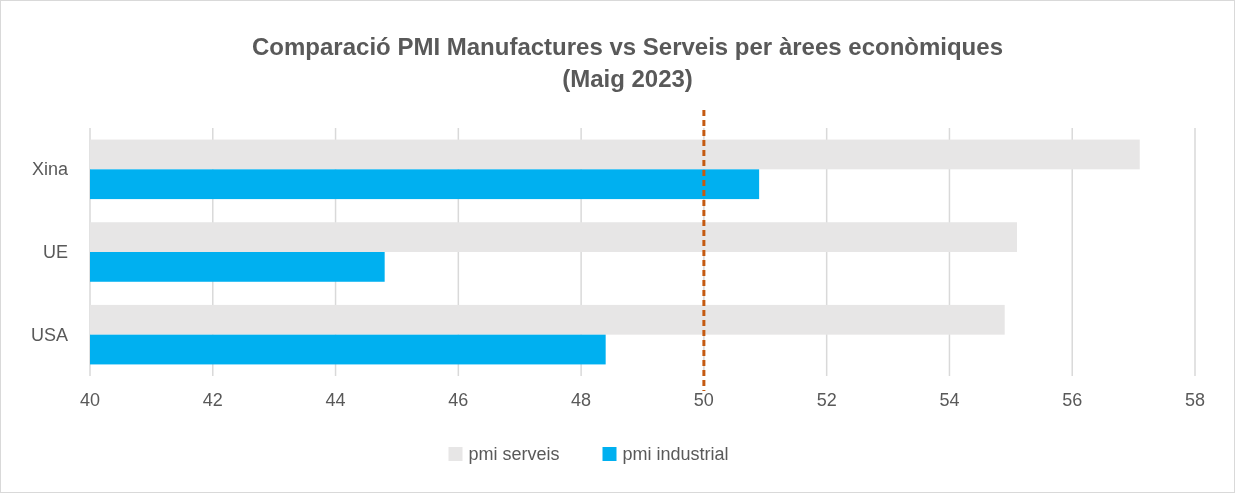 The image size is (1235, 493). Describe the element at coordinates (581, 400) in the screenshot. I see `x-tick-label: 48` at that location.